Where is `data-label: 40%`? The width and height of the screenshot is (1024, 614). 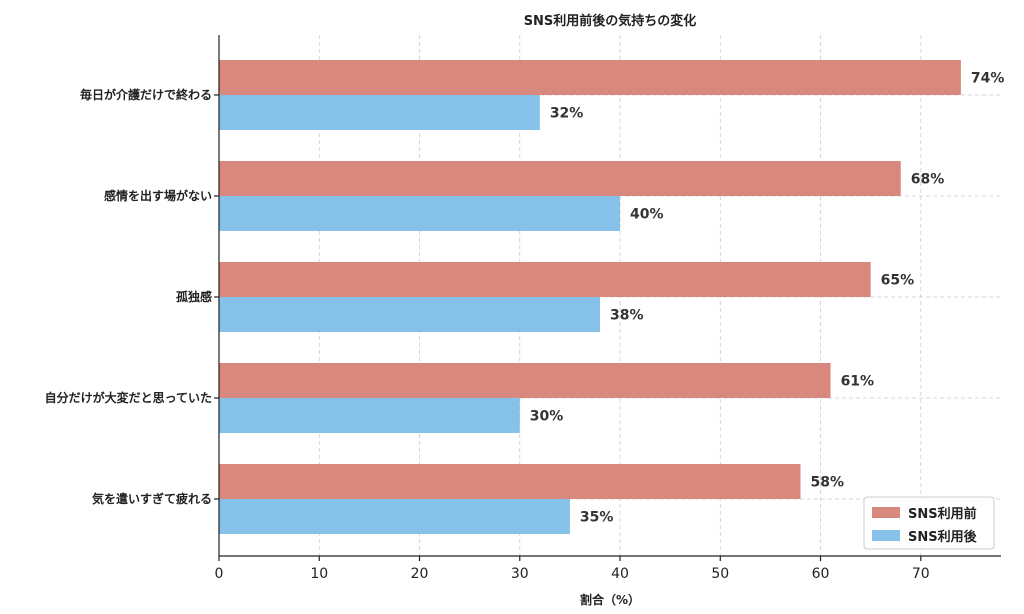 data-label: 40% is located at coordinates (647, 215).